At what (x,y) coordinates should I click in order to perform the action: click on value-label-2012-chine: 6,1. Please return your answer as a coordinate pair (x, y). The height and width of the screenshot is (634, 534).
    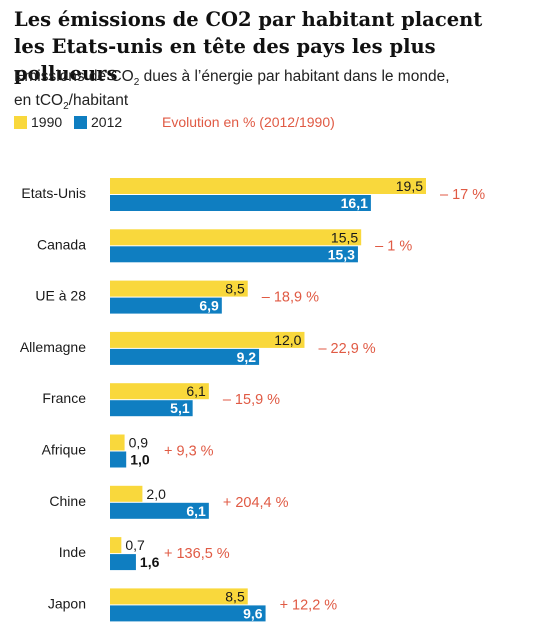
    Looking at the image, I should click on (196, 511).